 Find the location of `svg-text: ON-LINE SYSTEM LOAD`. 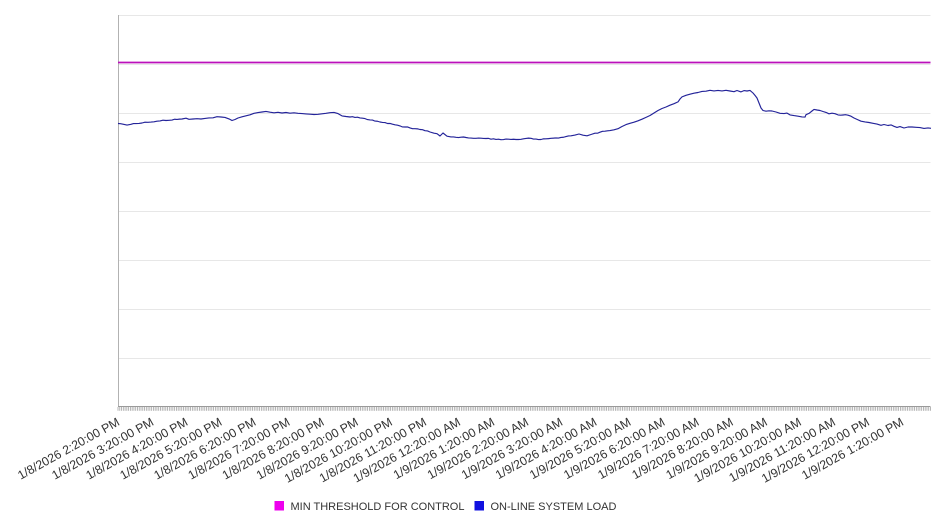

svg-text: ON-LINE SYSTEM LOAD is located at coordinates (554, 507).